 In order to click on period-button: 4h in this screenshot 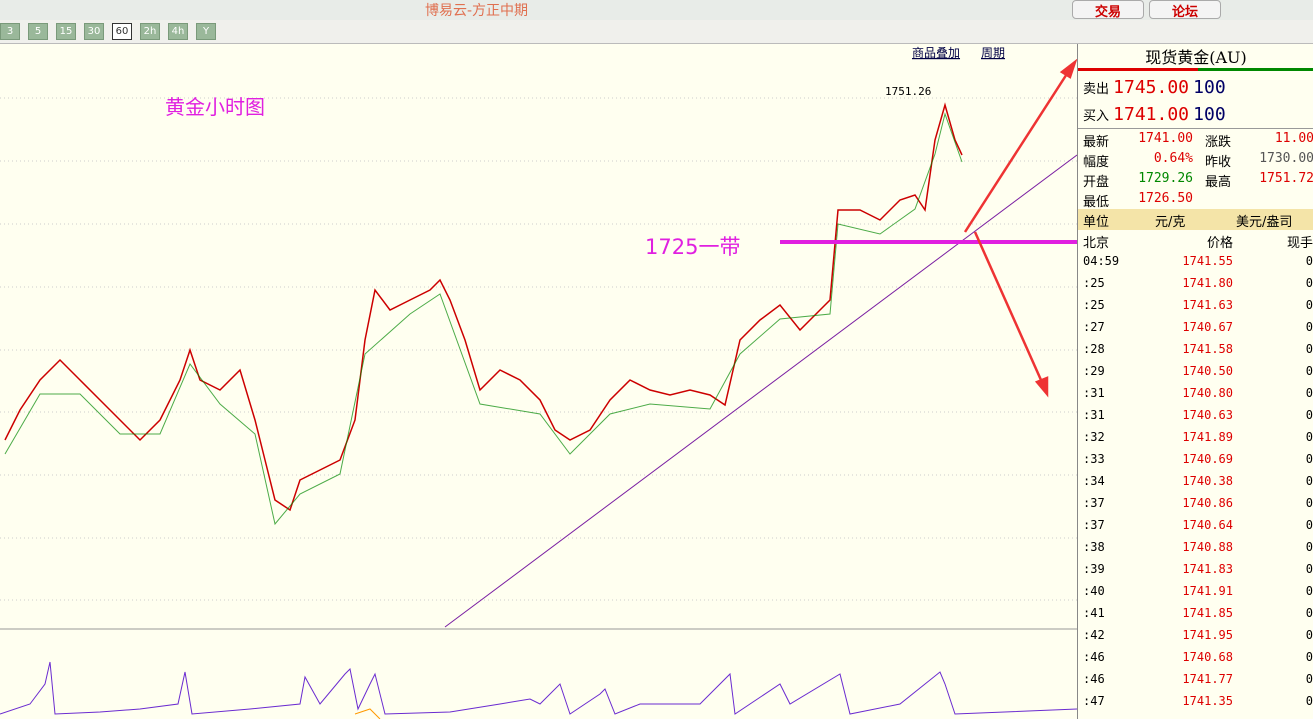, I will do `click(178, 31)`.